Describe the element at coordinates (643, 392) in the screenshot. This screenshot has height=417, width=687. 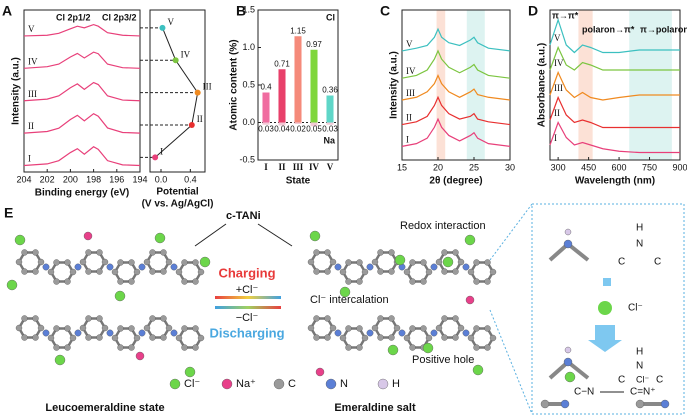
I see `chem: C=N⁺` at that location.